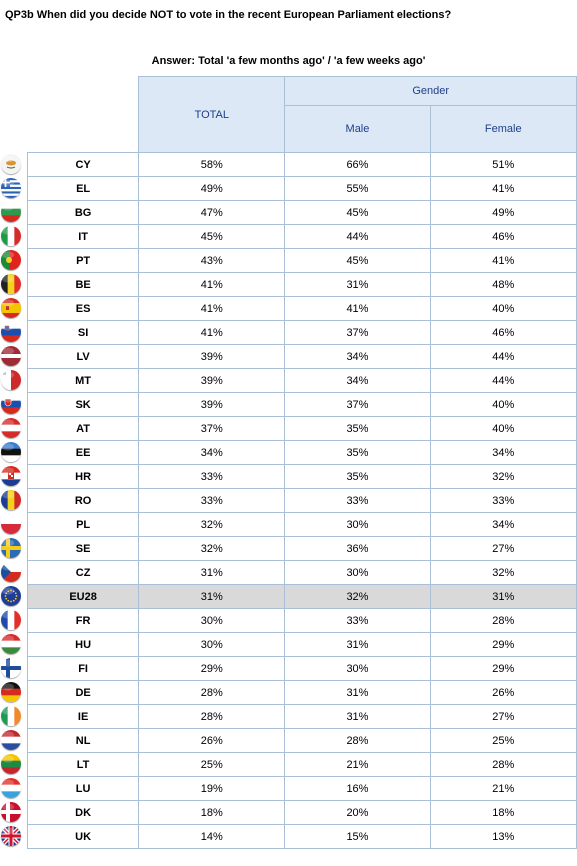 This screenshot has height=866, width=577. I want to click on female-cell: 13%, so click(503, 836).